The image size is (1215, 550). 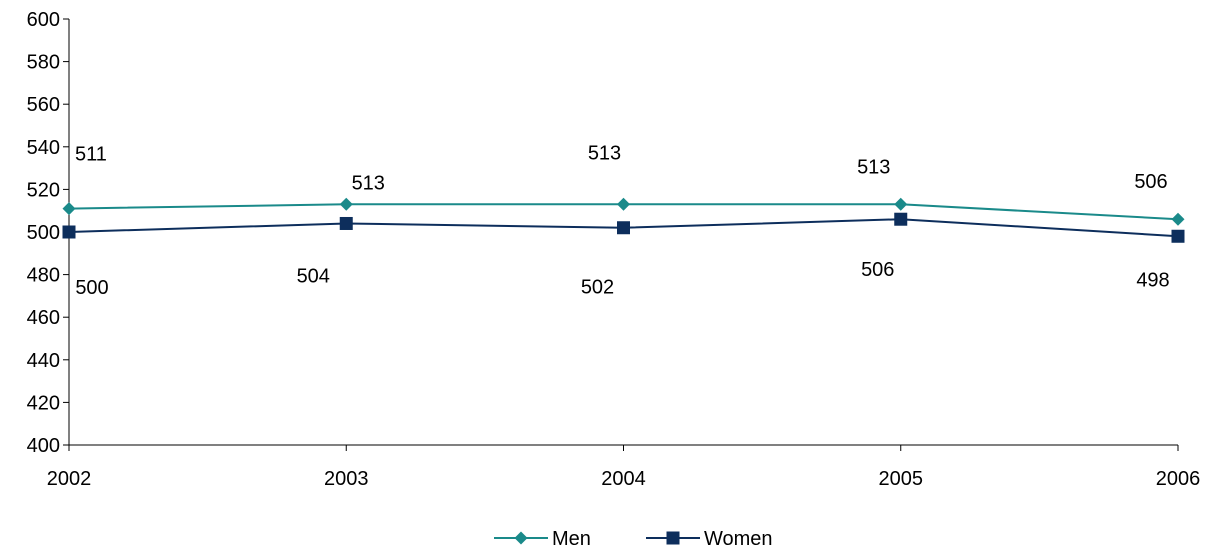 I want to click on y-tick-label: 500, so click(x=43, y=233).